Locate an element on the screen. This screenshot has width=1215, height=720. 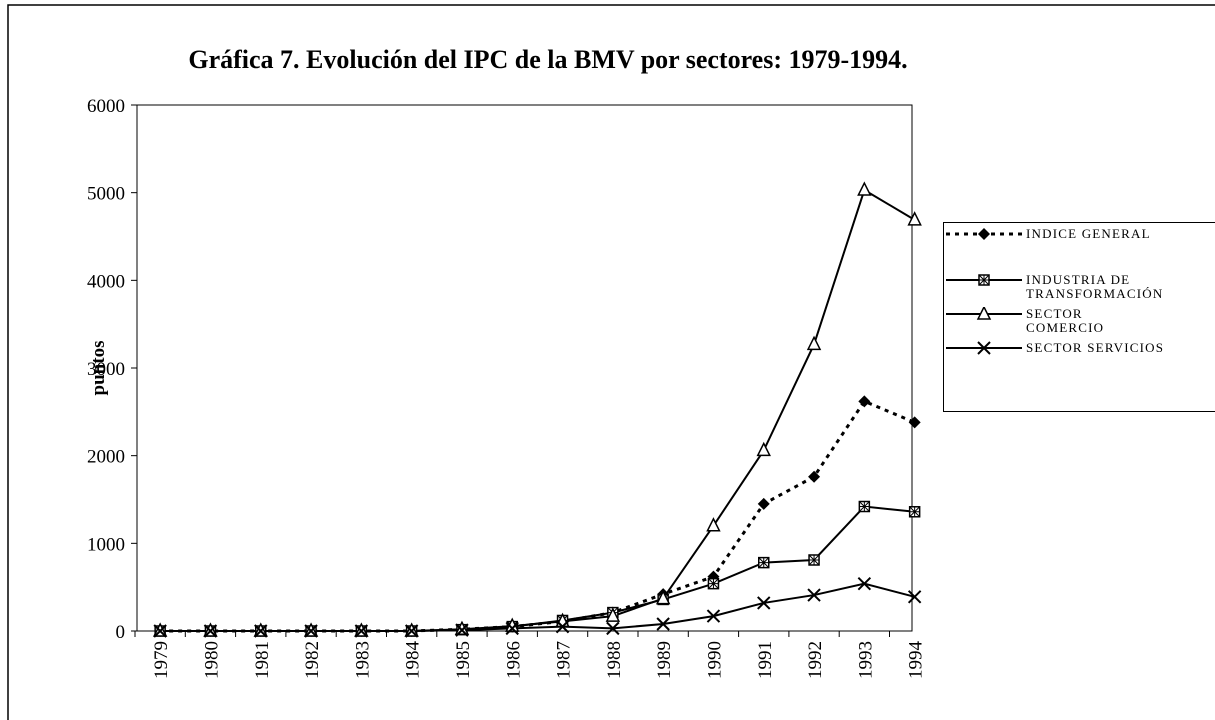
x-tick-label: 1992 is located at coordinates (815, 660).